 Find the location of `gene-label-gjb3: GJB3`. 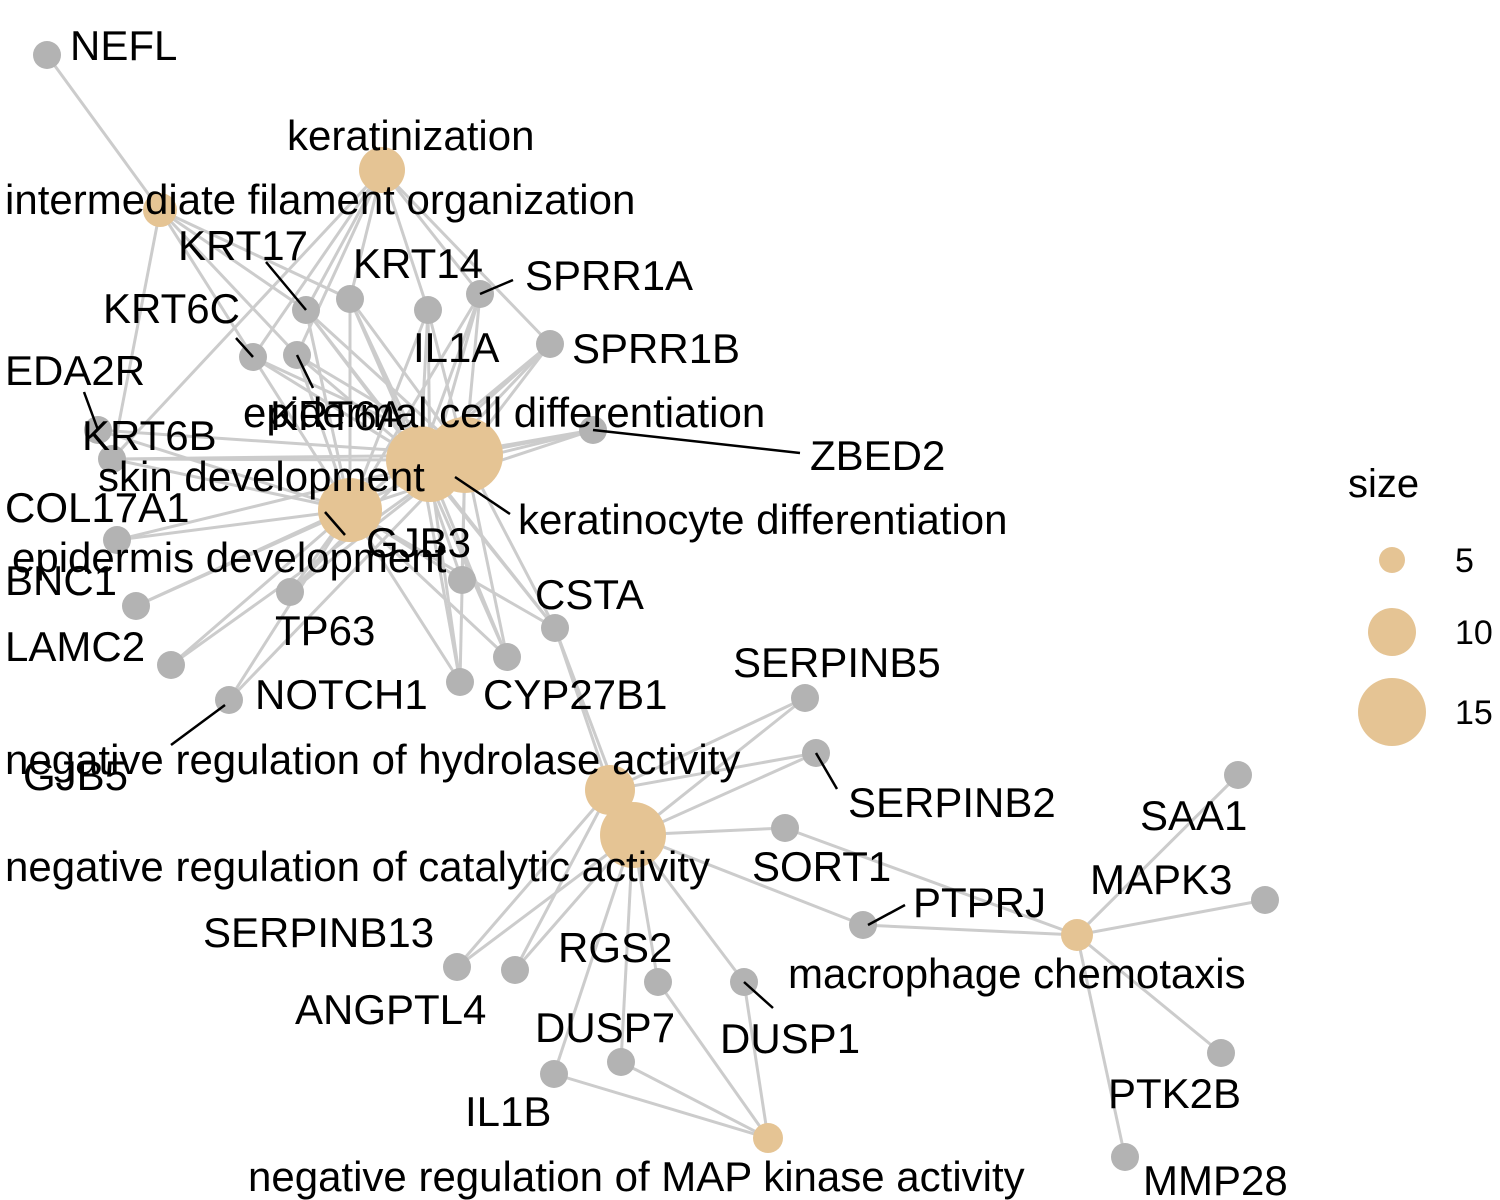

gene-label-gjb3: GJB3 is located at coordinates (418, 542).